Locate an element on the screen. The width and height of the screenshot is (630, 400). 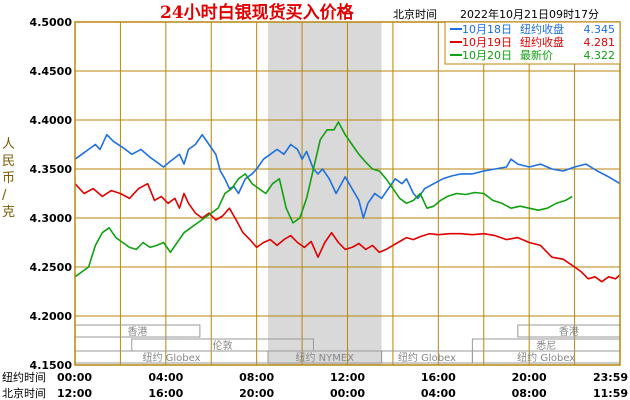
x-tick-ny: 08:00 is located at coordinates (256, 377).